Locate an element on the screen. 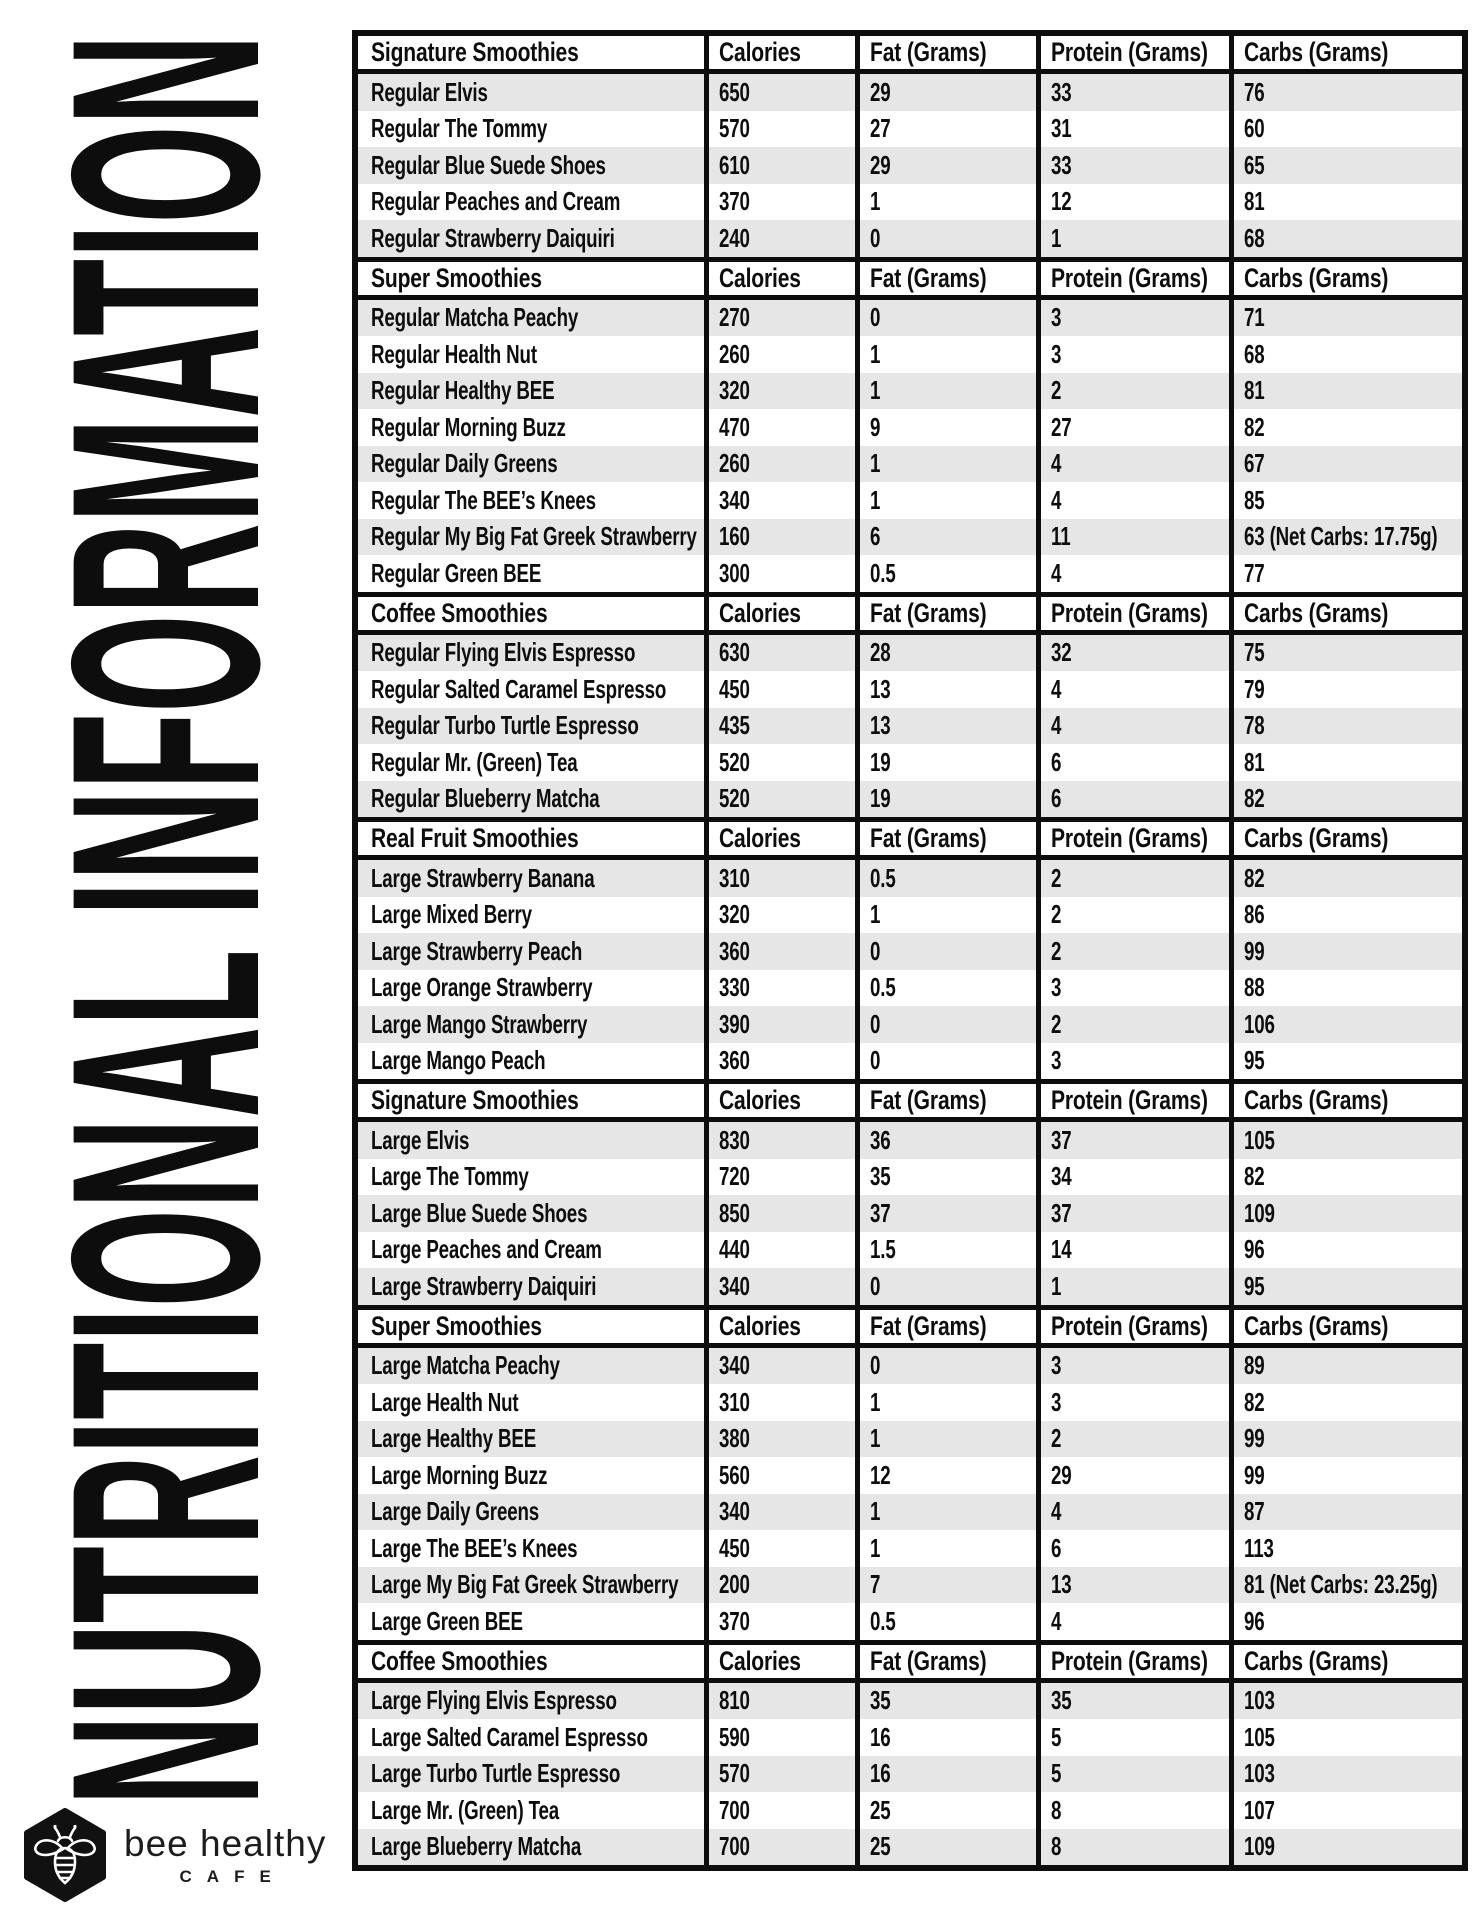 This screenshot has width=1484, height=1920. carbs-cell: 103 is located at coordinates (1345, 1700).